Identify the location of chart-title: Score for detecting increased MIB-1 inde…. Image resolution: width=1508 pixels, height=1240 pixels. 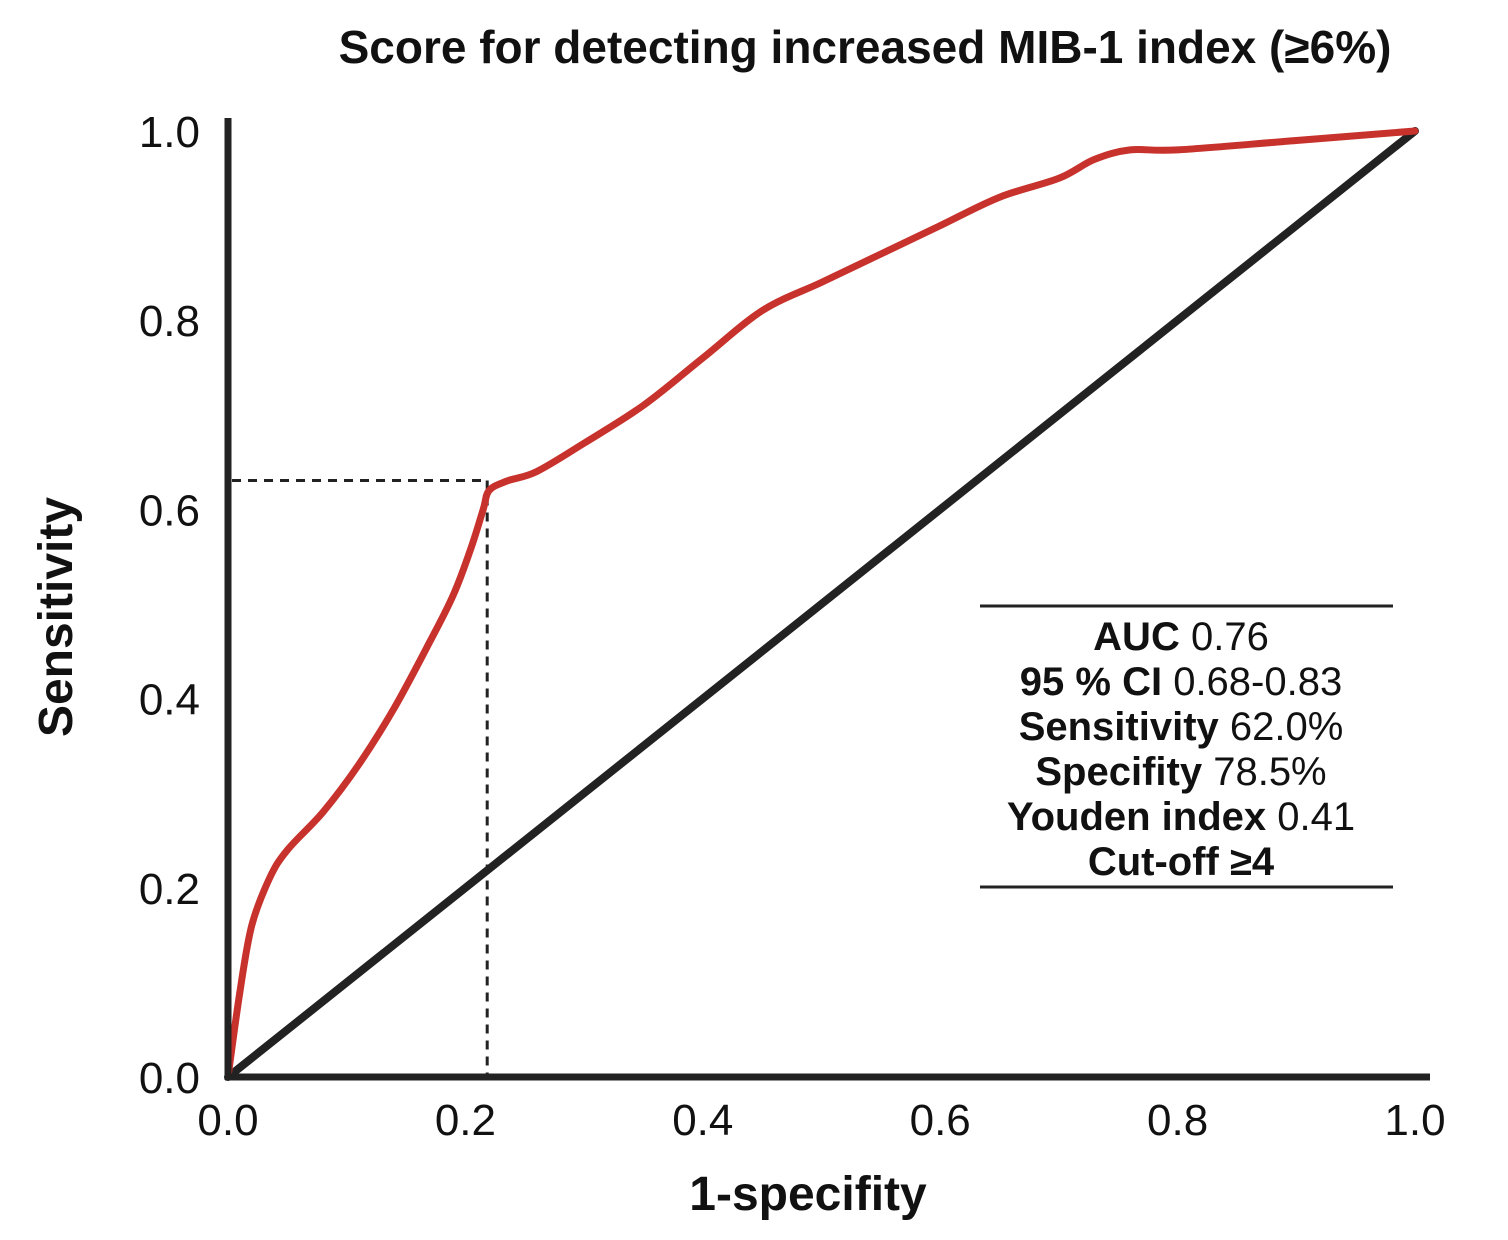
(865, 47).